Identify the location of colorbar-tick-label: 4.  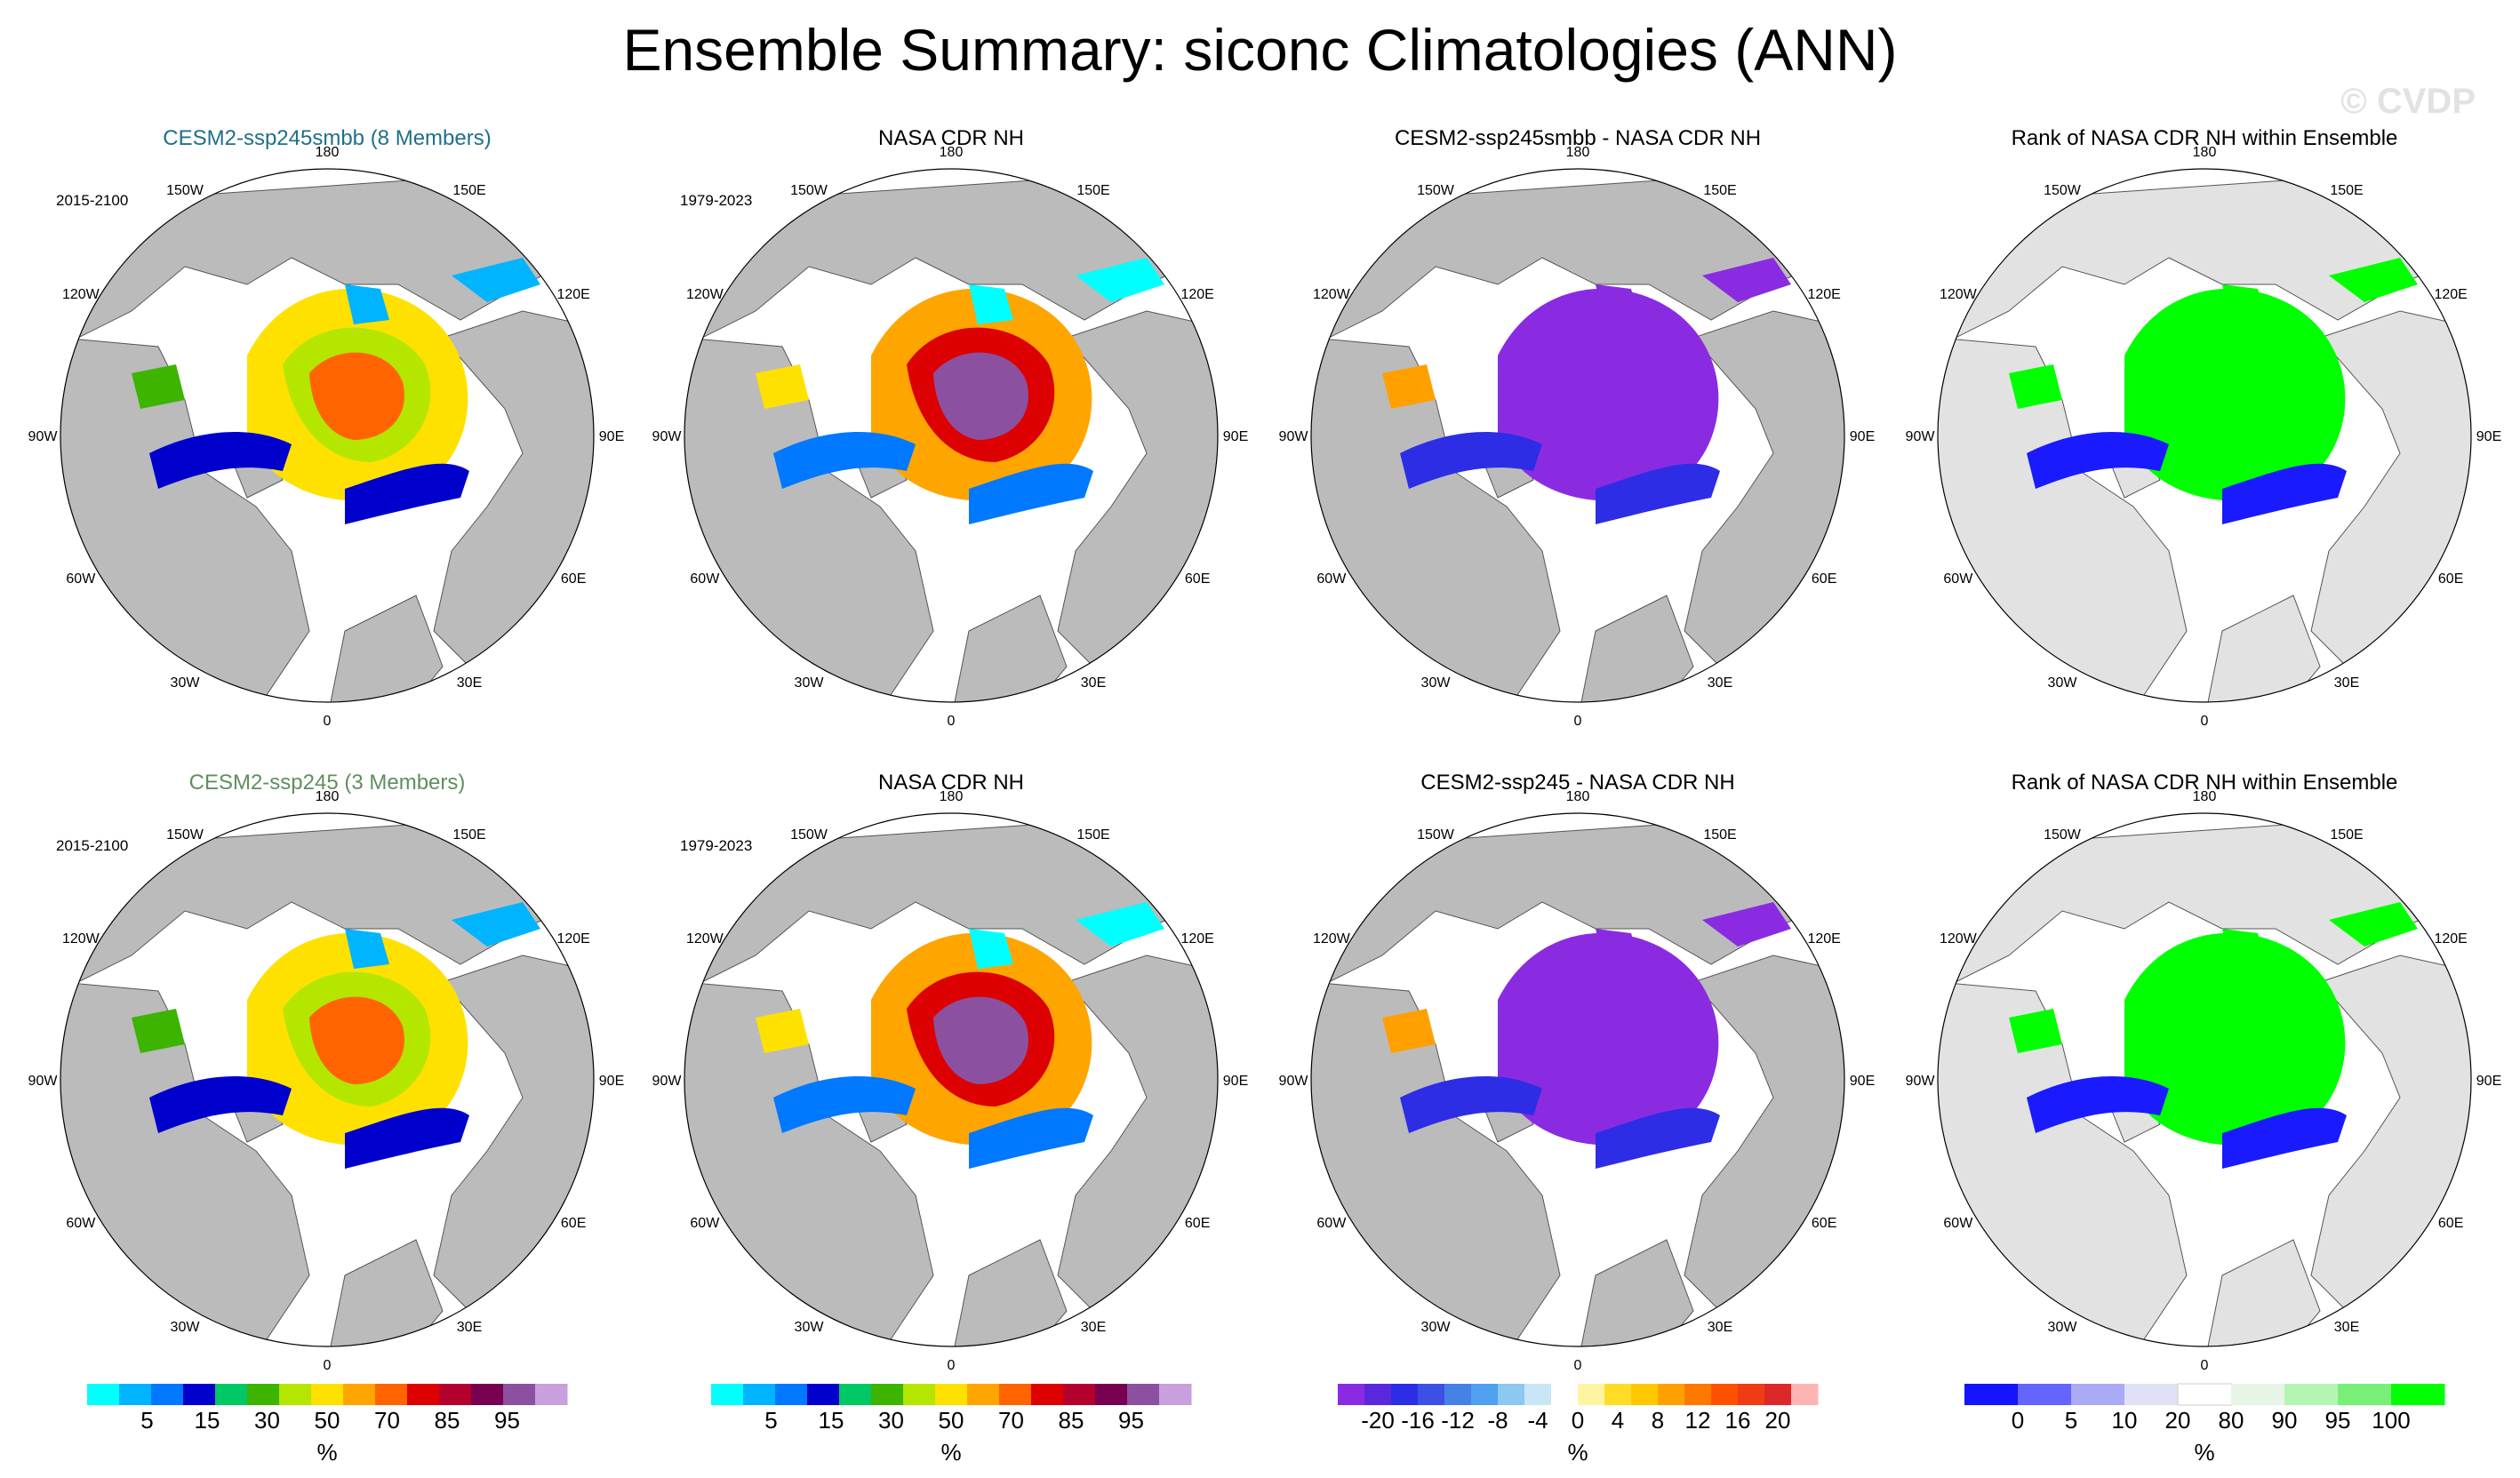
(1618, 1420).